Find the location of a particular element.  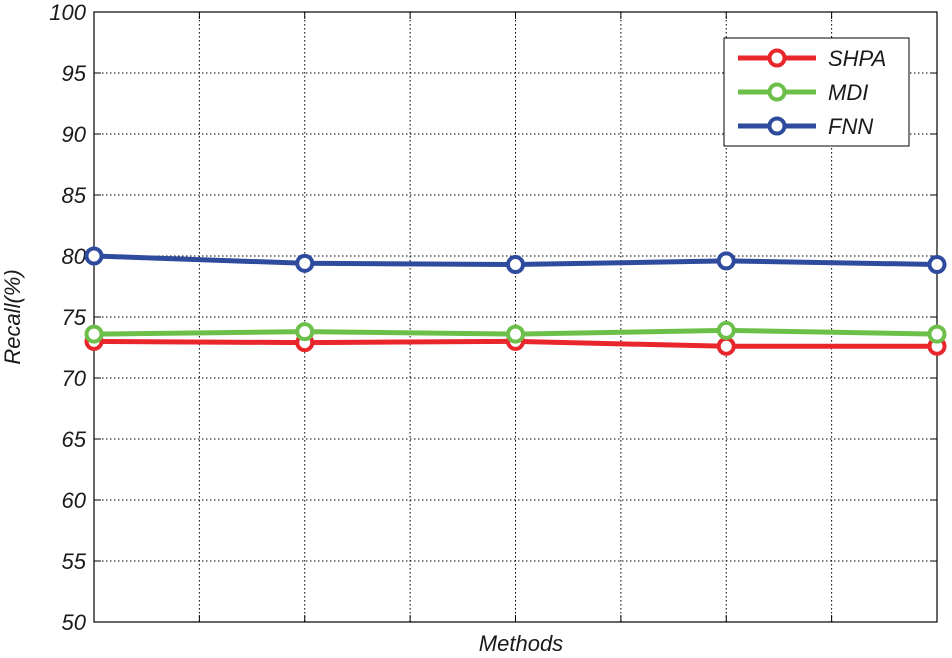

y-tick-label: 70 is located at coordinates (74, 378).